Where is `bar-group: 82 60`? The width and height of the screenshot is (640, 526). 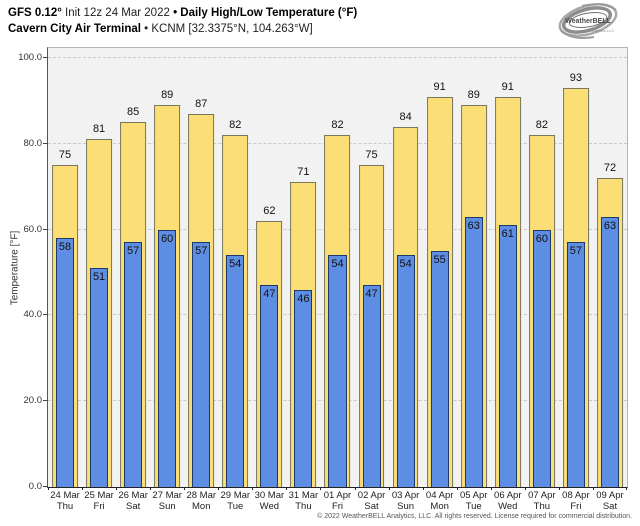
bar-group: 82 60 is located at coordinates (542, 267).